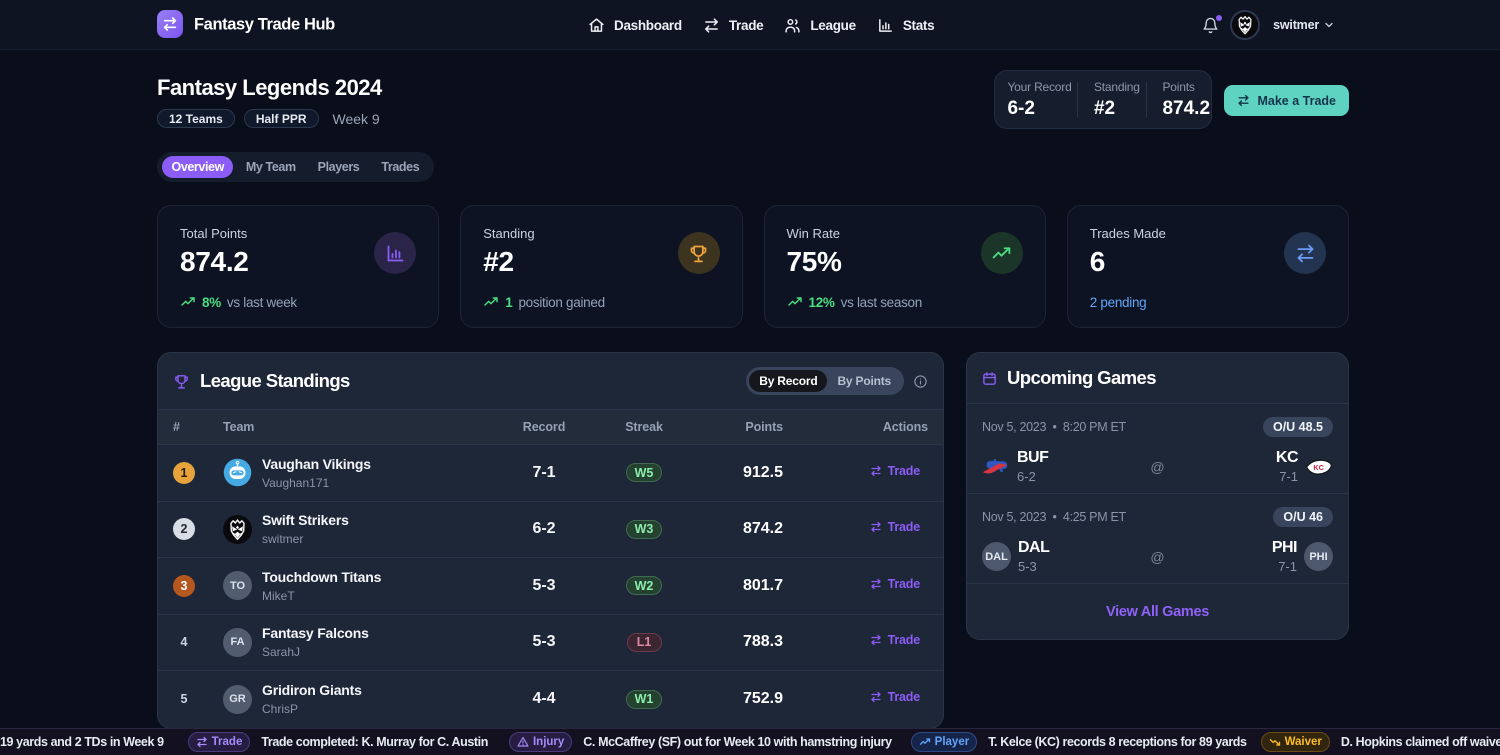 This screenshot has width=1500, height=755. What do you see at coordinates (1318, 467) in the screenshot?
I see `svg-text: KC` at bounding box center [1318, 467].